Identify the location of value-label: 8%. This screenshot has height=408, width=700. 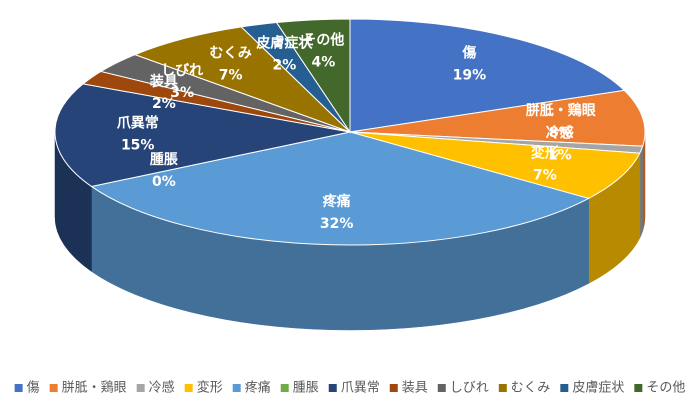
(561, 133).